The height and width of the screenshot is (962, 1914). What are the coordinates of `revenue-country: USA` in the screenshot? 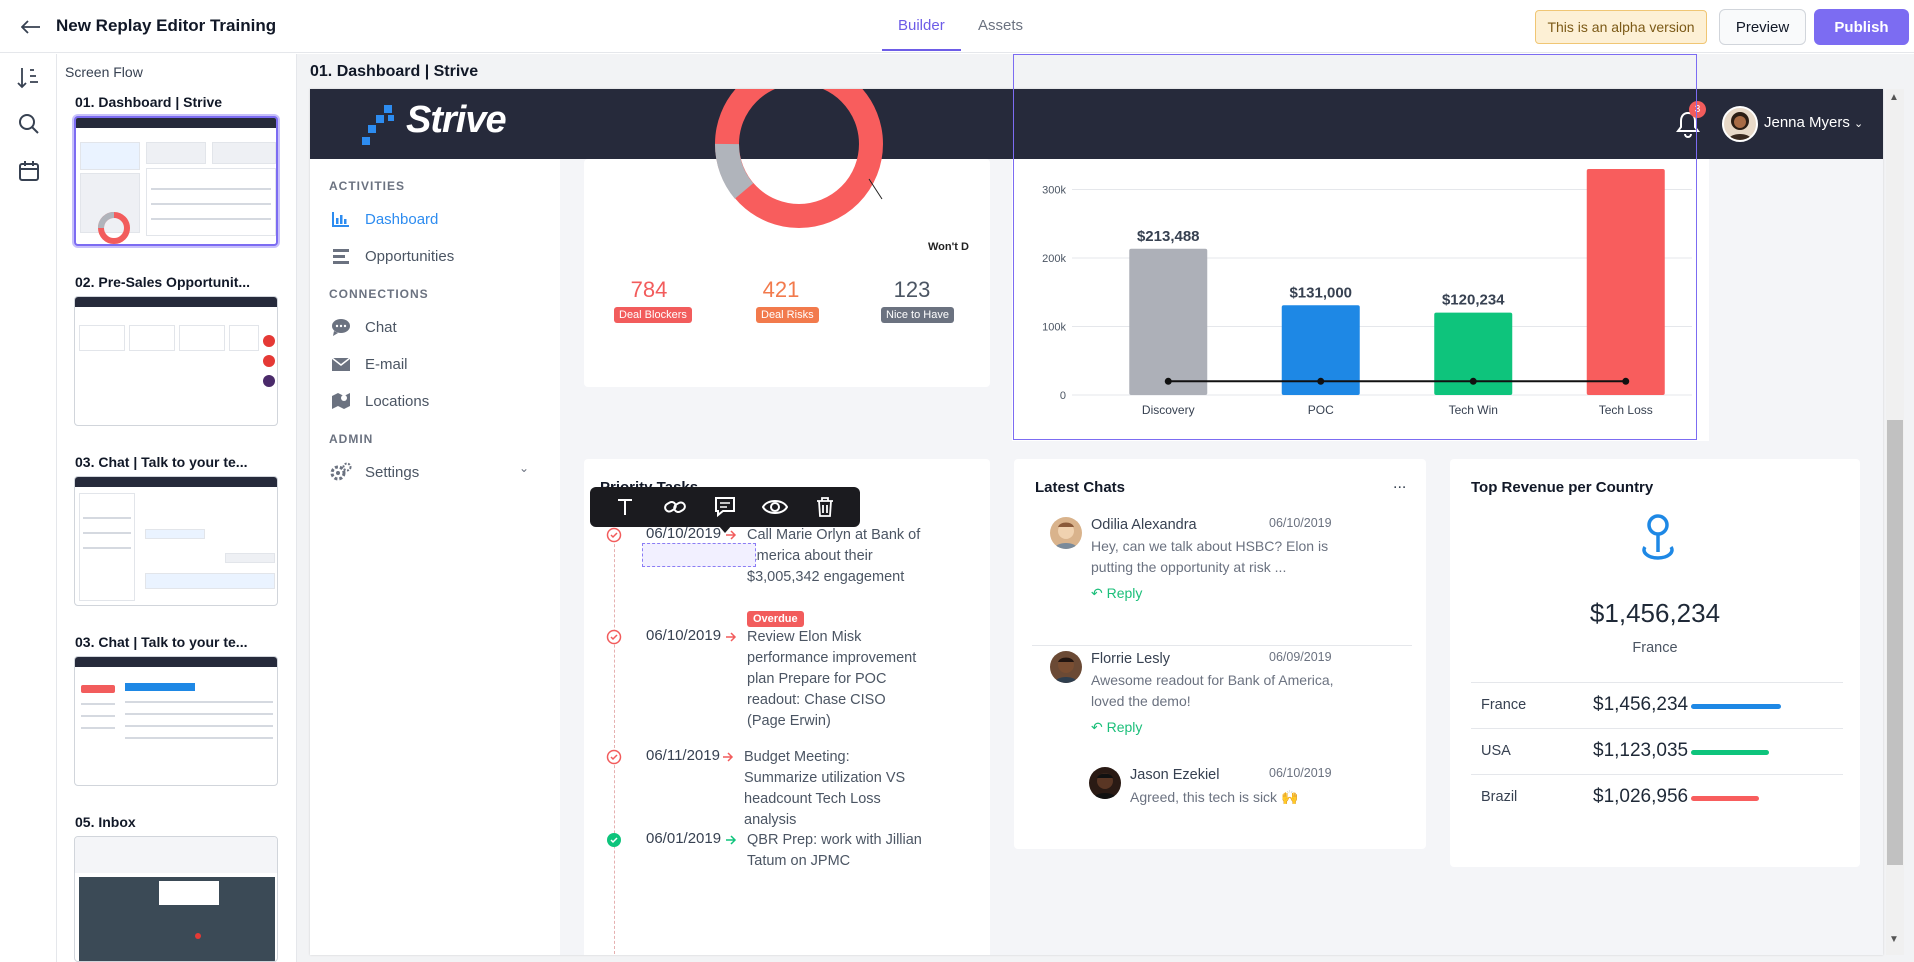 It's located at (1496, 751).